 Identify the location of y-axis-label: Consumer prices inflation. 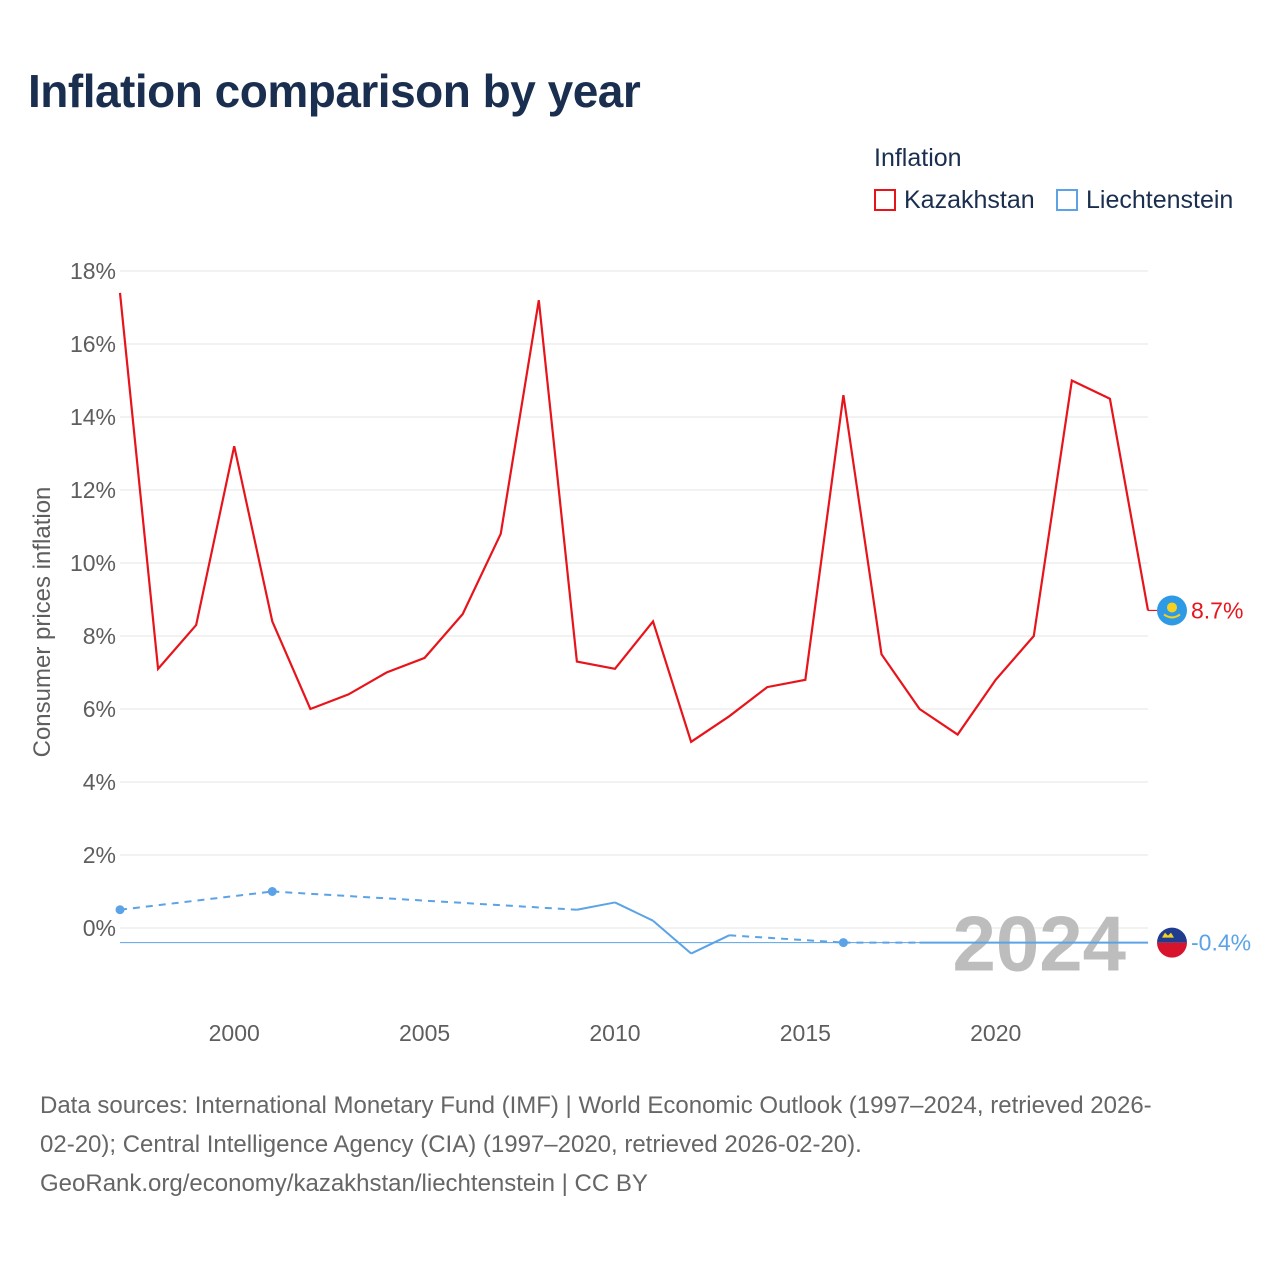
(42, 622).